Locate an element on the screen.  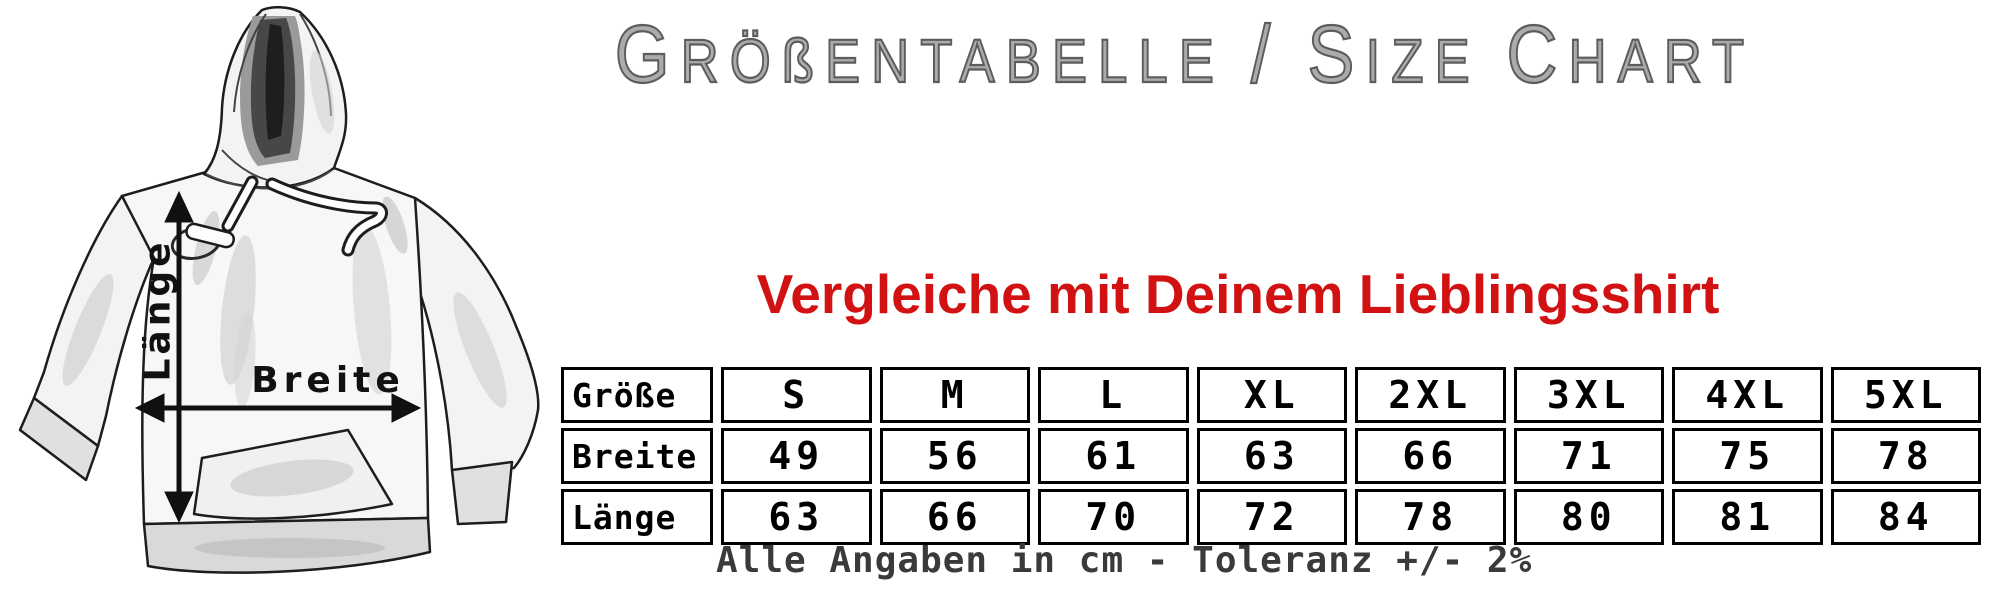
hood-seam-left is located at coordinates (250, 63).